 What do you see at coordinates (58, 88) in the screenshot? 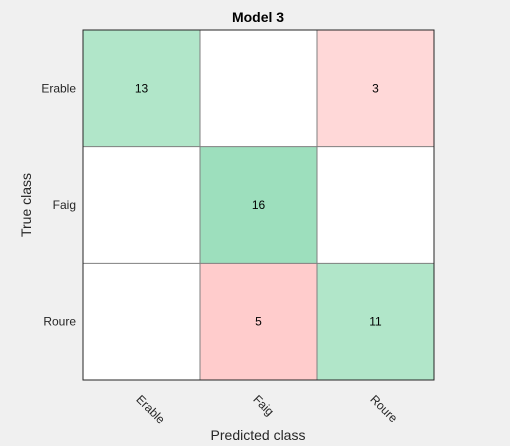
I see `y-tick-label: Erable` at bounding box center [58, 88].